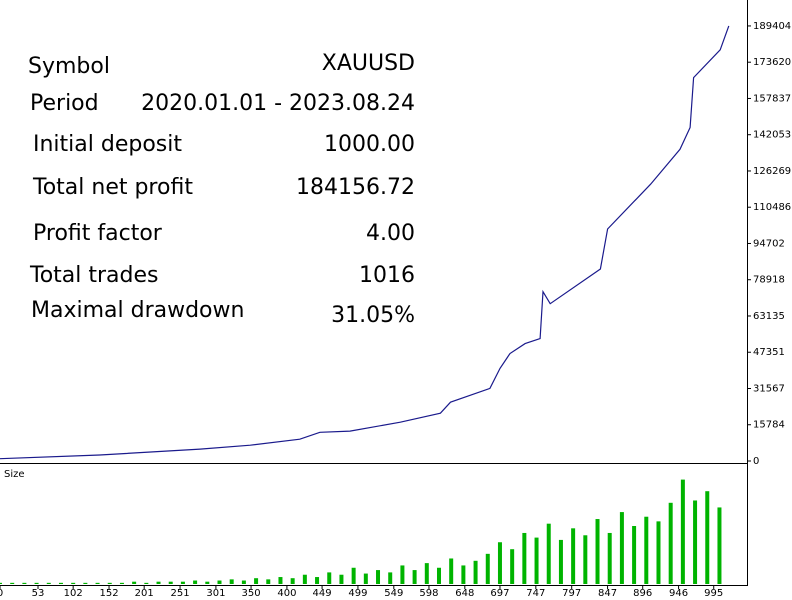 Image resolution: width=792 pixels, height=600 pixels. What do you see at coordinates (373, 315) in the screenshot?
I see `stat-value: 31.05%` at bounding box center [373, 315].